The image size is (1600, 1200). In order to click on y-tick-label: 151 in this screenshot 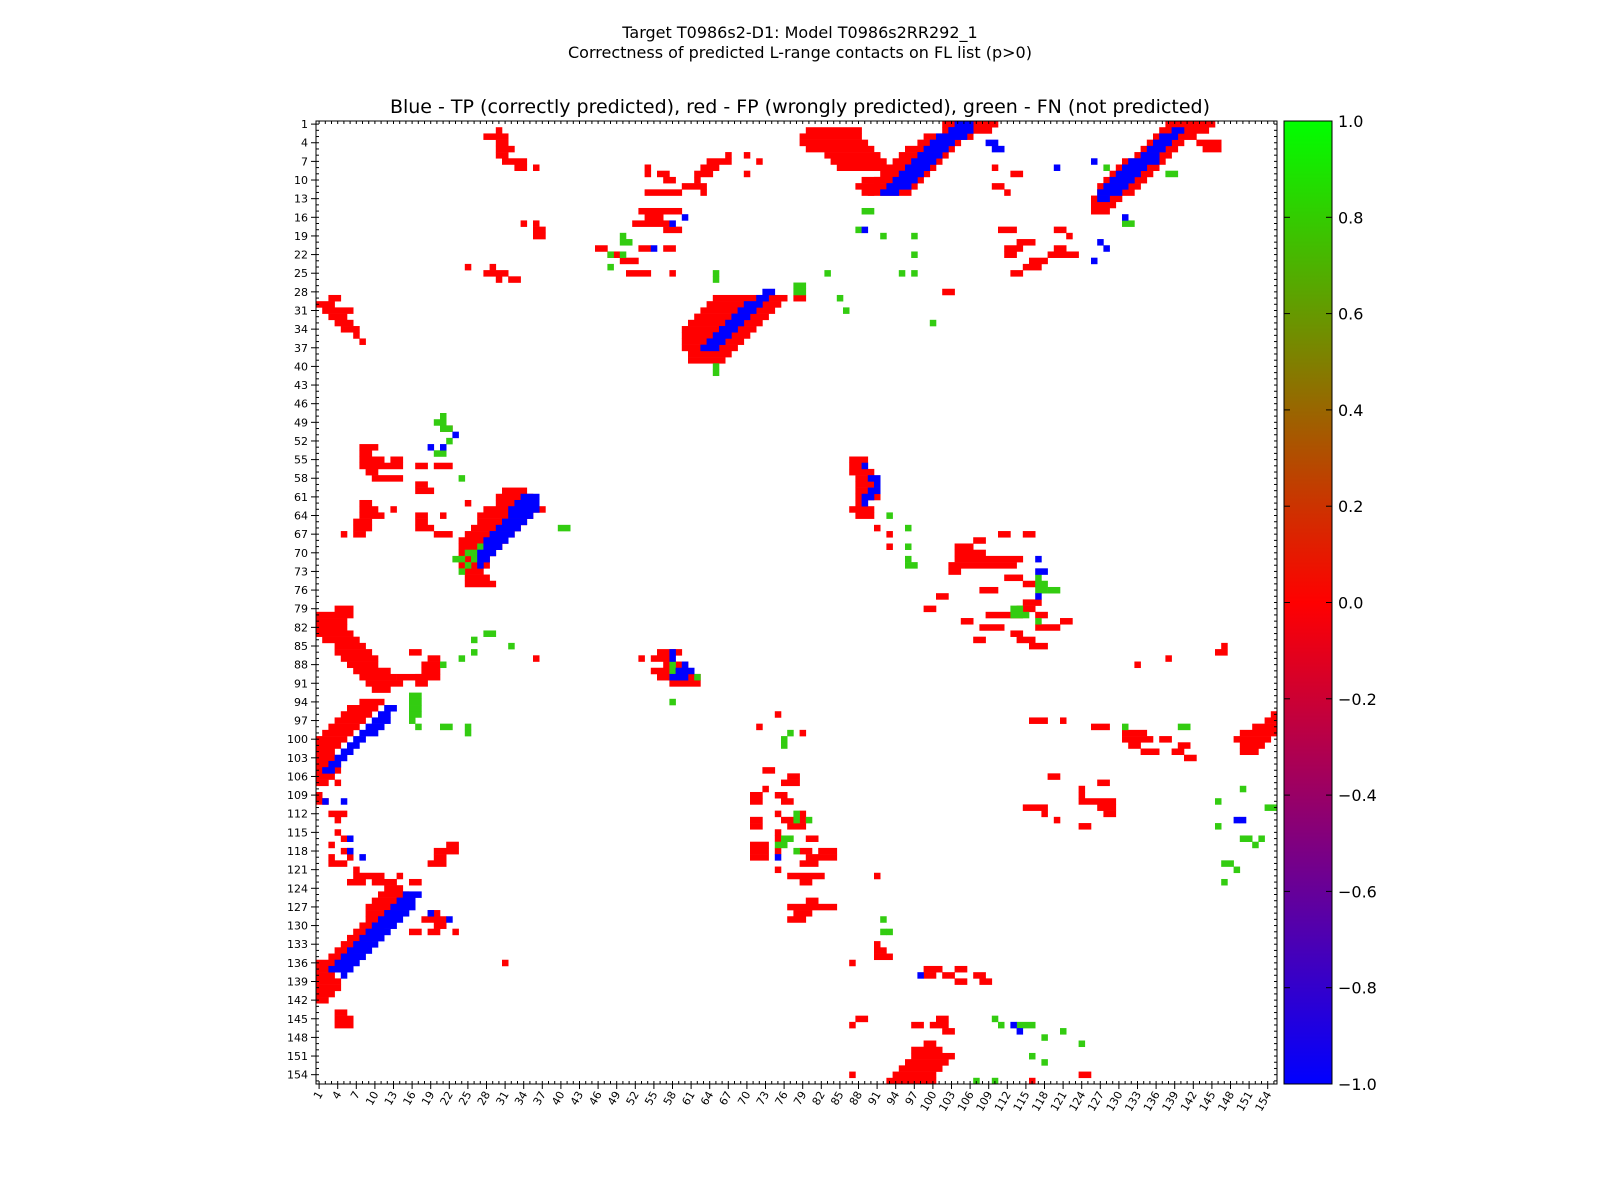, I will do `click(297, 1056)`.